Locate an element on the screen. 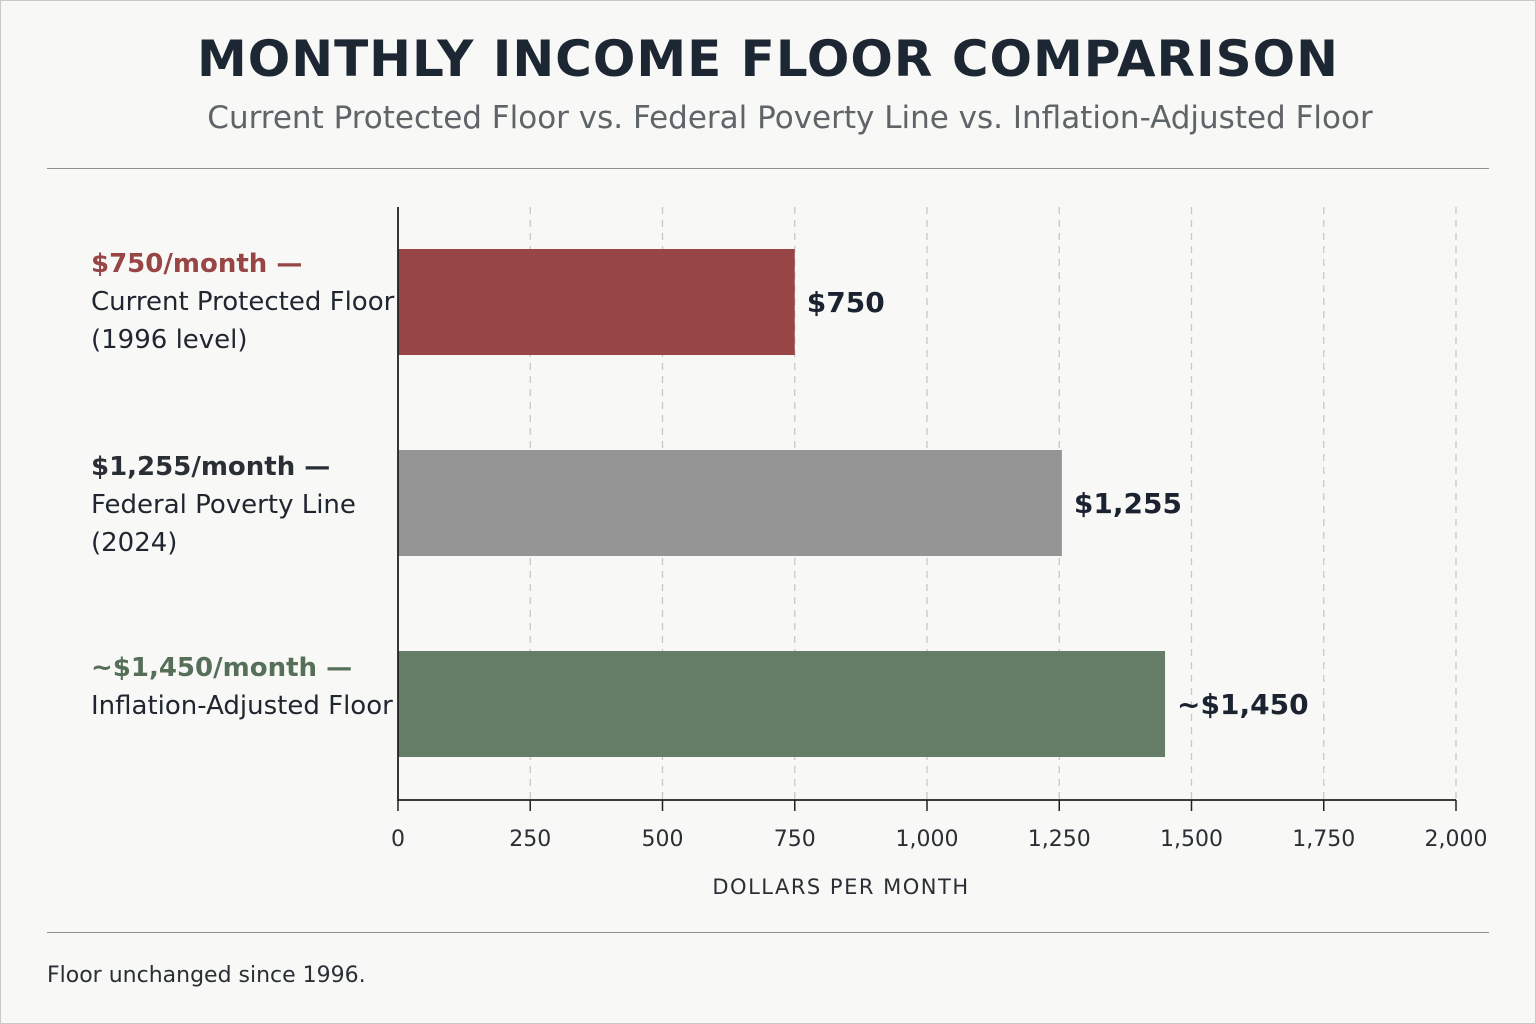  category-label-poverty-line-value: $1,255/month — is located at coordinates (211, 467).